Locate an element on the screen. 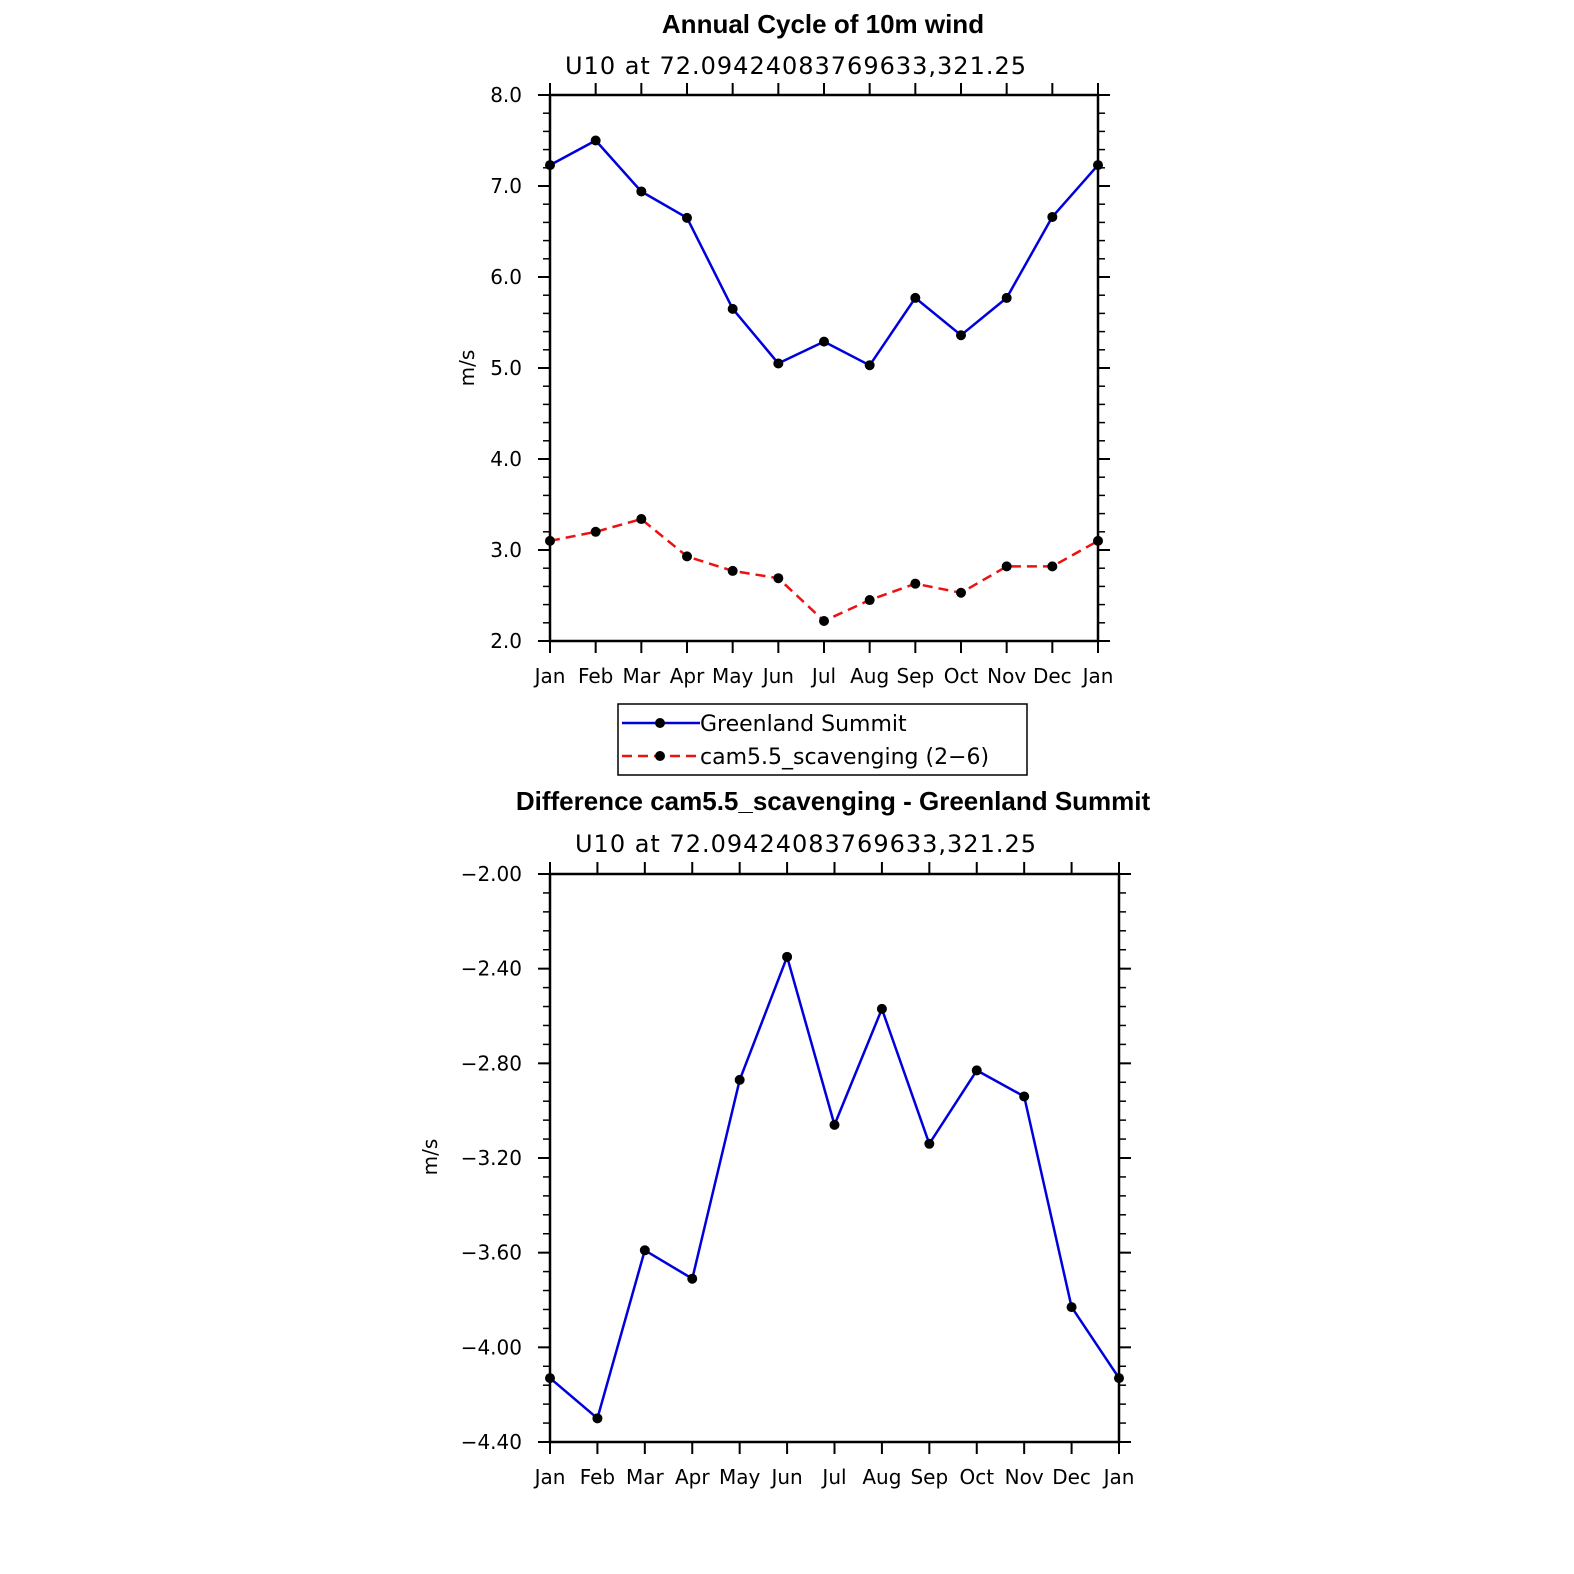 This screenshot has width=1574, height=1574. panel-2-xtick-labels: Jan Feb Mar Apr May Jun Jul Aug Sep Oct Nov Dec Jan is located at coordinates (834, 1477).